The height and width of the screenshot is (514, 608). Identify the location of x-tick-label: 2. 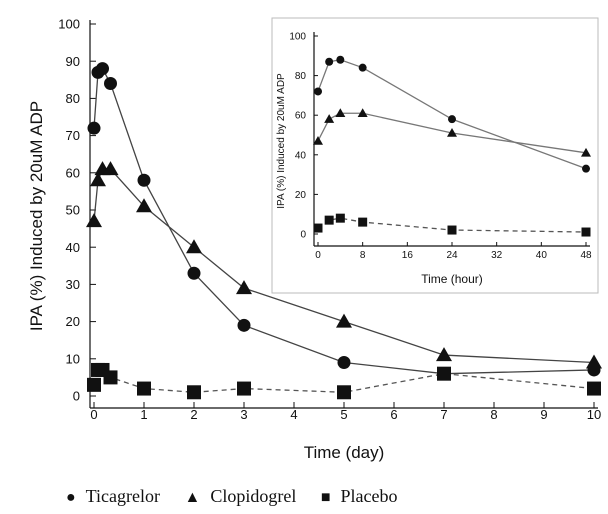
(193, 414).